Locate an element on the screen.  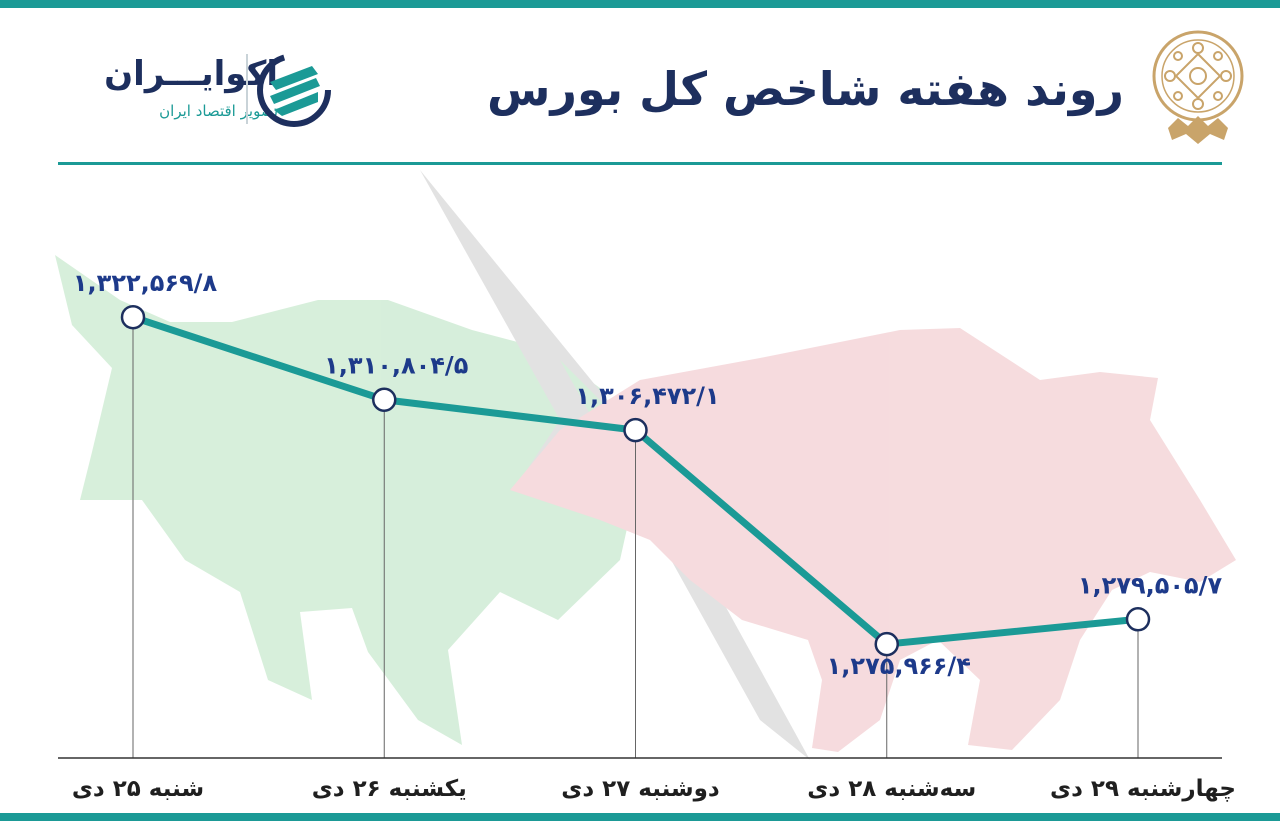
header-divider is located at coordinates (640, 163).